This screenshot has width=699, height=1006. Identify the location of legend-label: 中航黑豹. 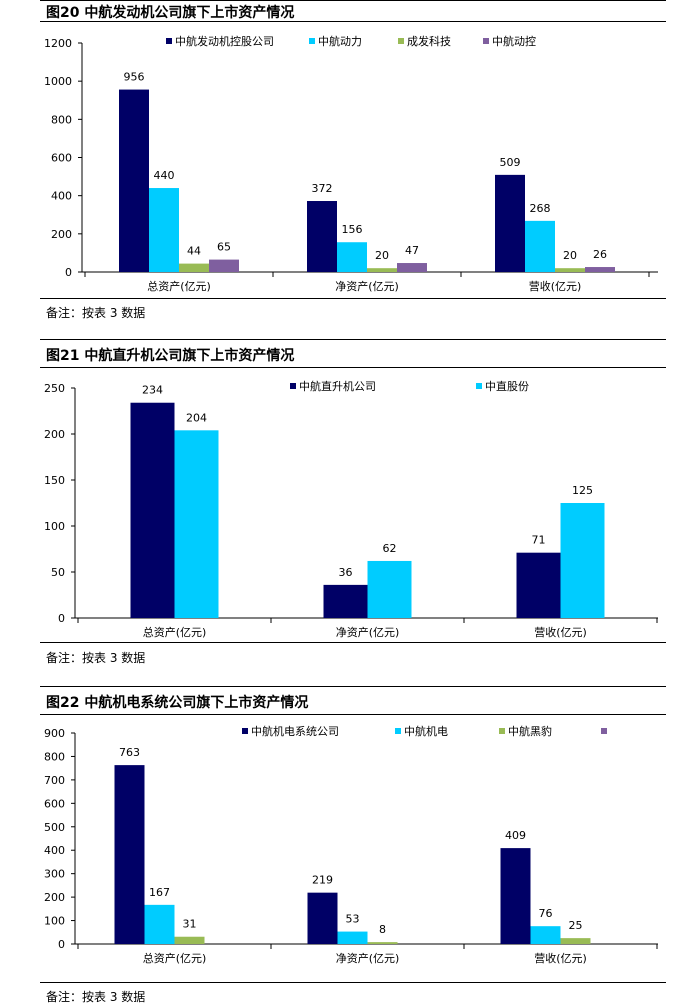
(530, 731).